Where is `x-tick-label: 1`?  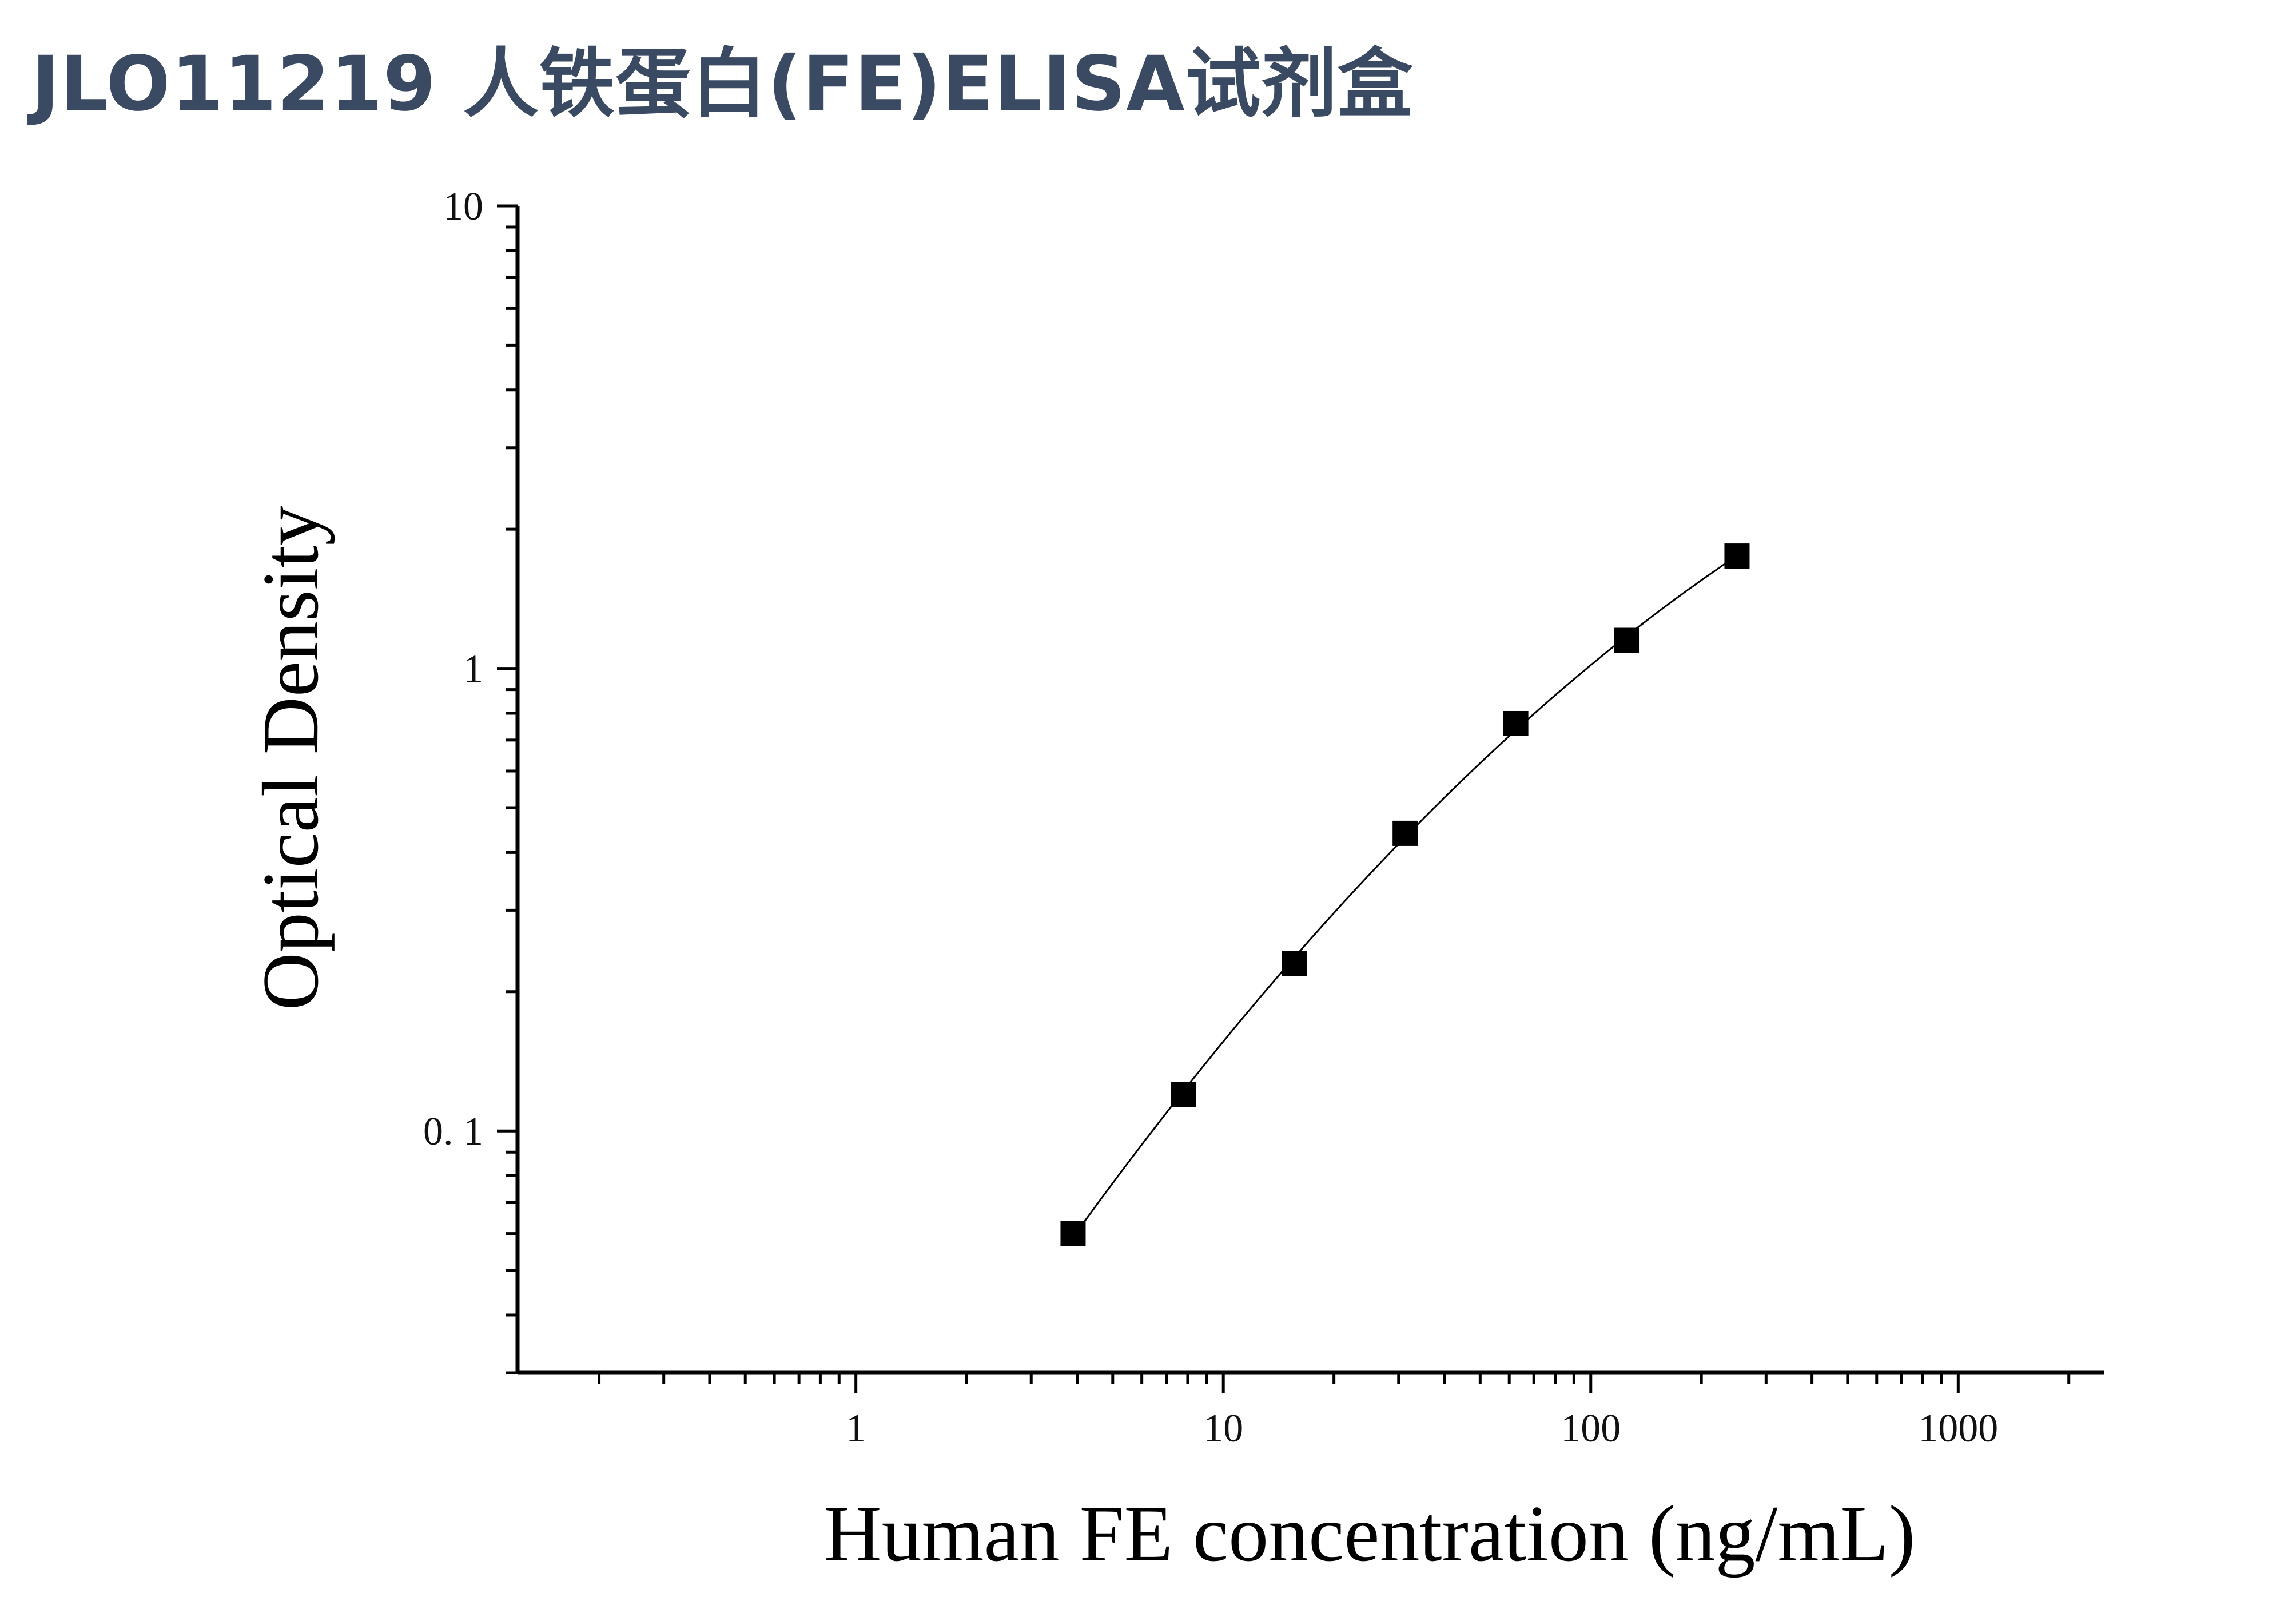 x-tick-label: 1 is located at coordinates (856, 1429).